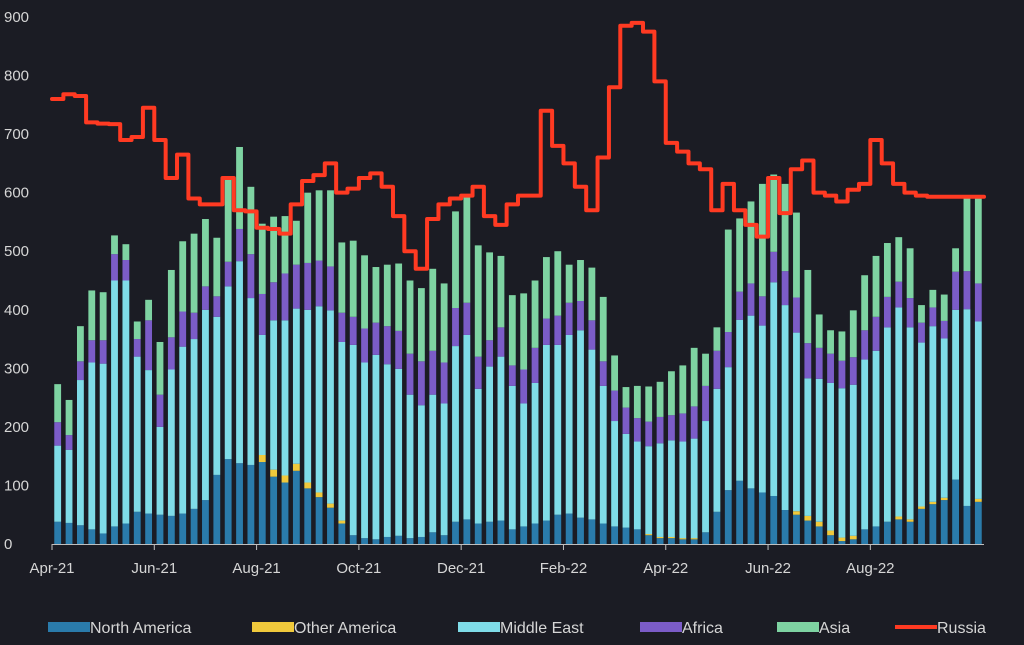 This screenshot has height=645, width=1024. I want to click on y-tick-label: 500, so click(16, 251).